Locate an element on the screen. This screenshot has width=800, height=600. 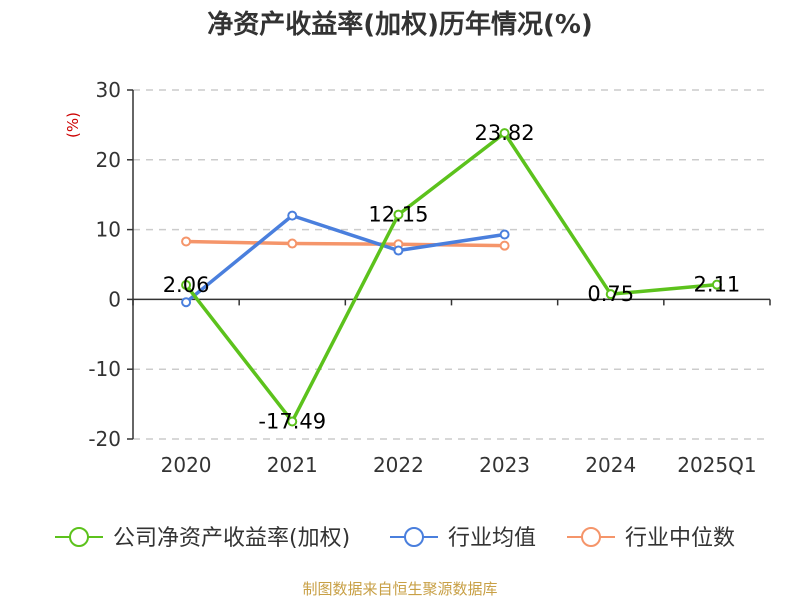
source-note: 制图数据来自恒生聚源数据库 is located at coordinates (400, 589).